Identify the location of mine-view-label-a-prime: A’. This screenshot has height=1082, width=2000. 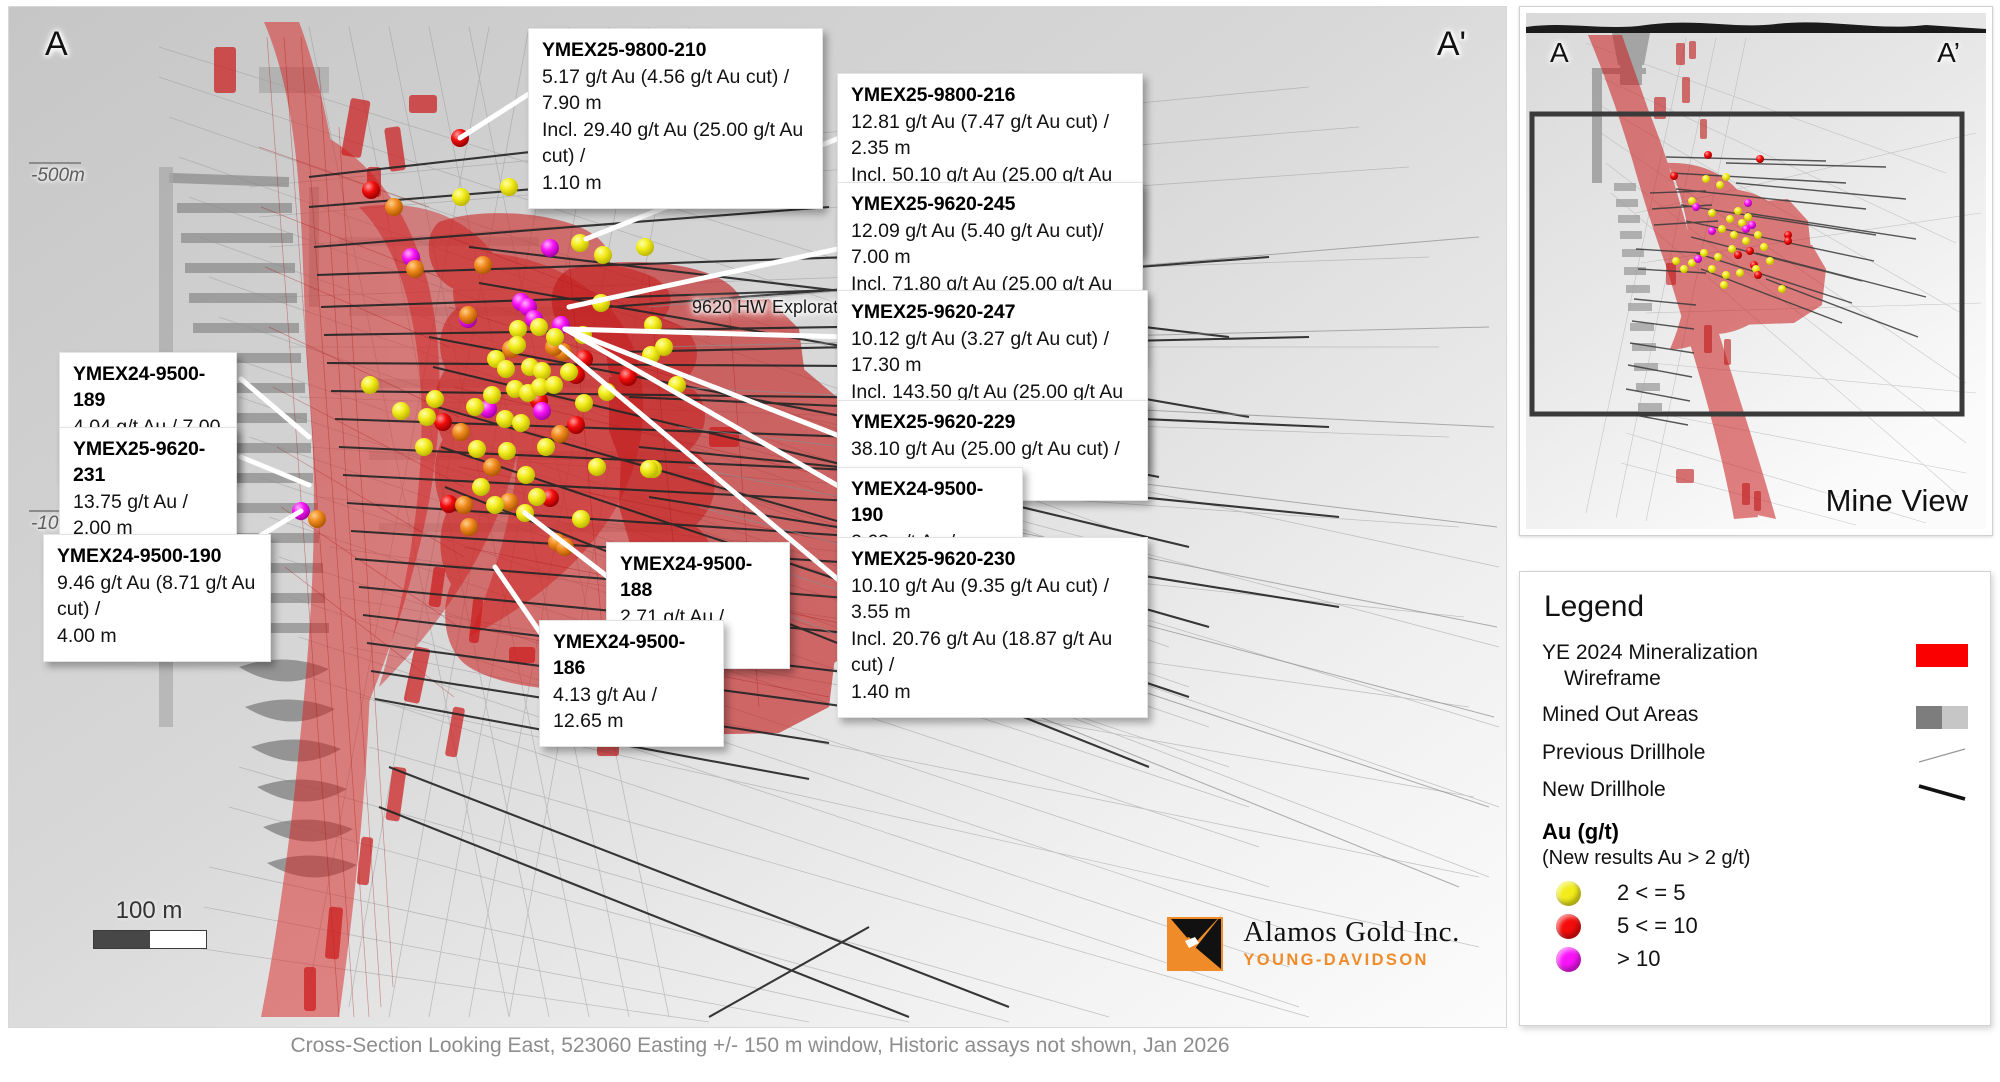
(1948, 52).